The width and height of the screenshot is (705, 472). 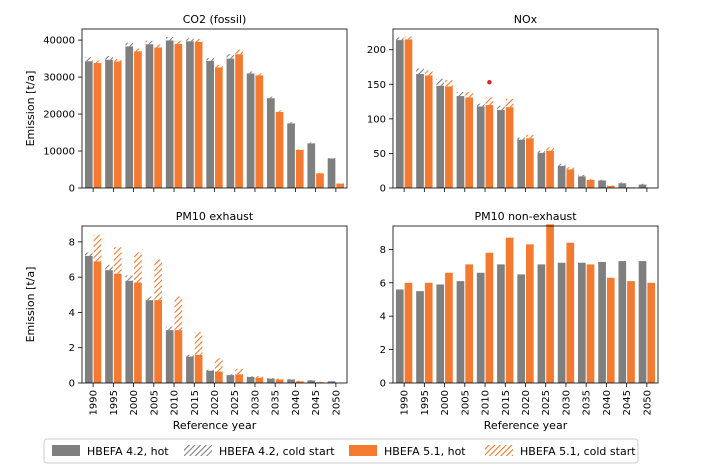 What do you see at coordinates (215, 216) in the screenshot?
I see `chart-title: PM10 exhaust` at bounding box center [215, 216].